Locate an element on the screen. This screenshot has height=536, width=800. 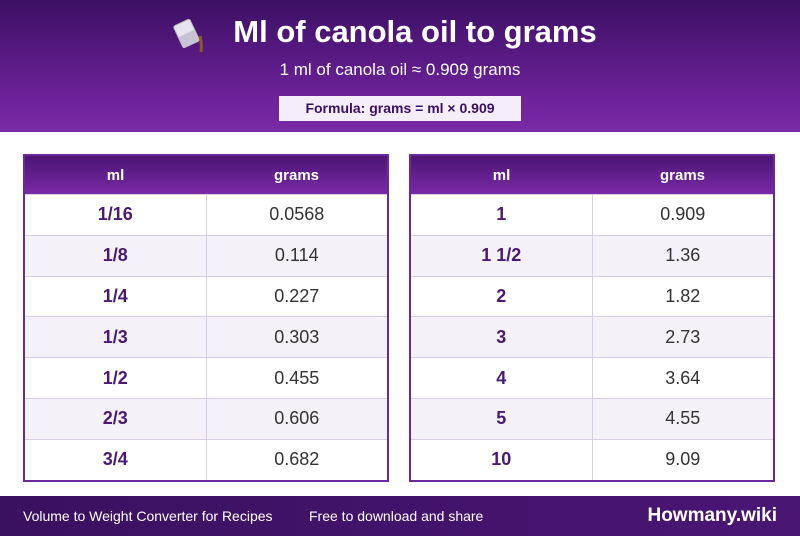
table-cell: 2/3 is located at coordinates (116, 418).